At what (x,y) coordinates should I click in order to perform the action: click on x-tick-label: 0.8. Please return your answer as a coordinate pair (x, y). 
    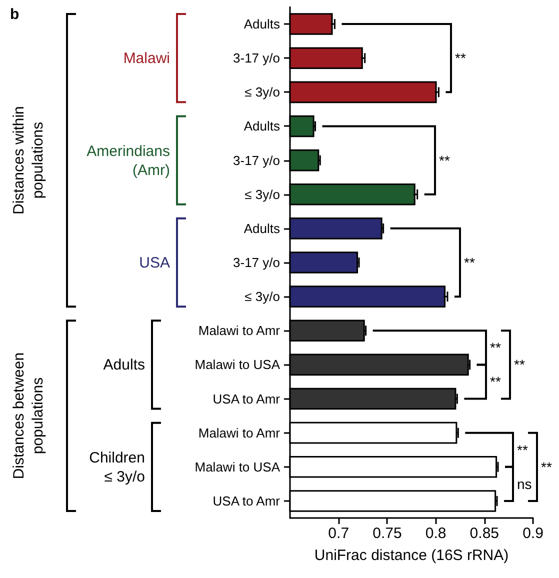
    Looking at the image, I should click on (435, 533).